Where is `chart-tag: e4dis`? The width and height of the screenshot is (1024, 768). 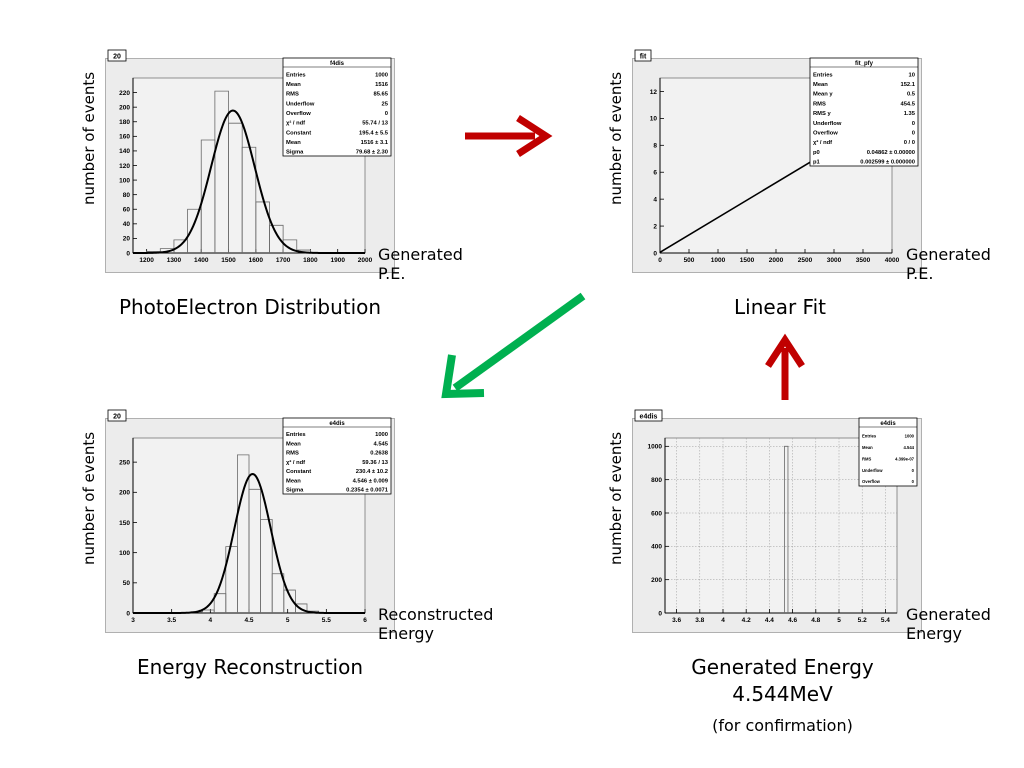 chart-tag: e4dis is located at coordinates (649, 417).